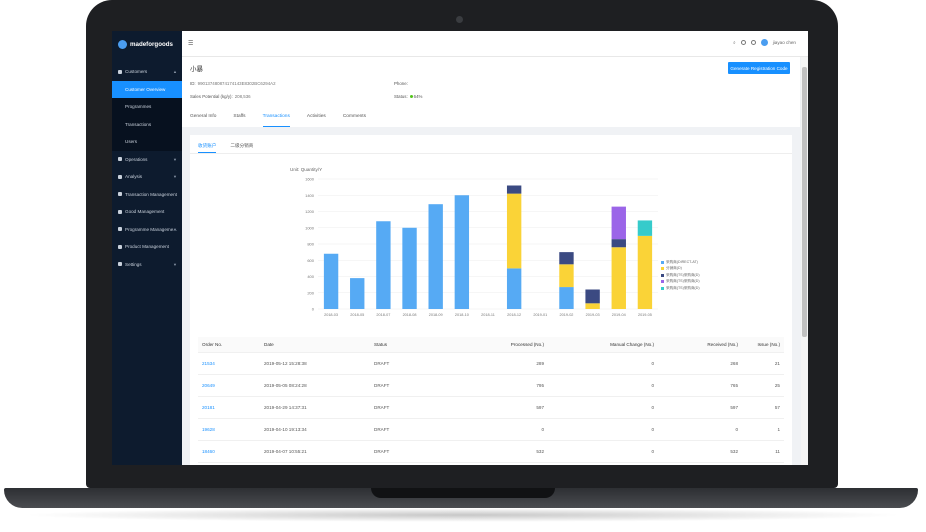  What do you see at coordinates (239, 116) in the screenshot?
I see `tab-staffs: Staffs` at bounding box center [239, 116].